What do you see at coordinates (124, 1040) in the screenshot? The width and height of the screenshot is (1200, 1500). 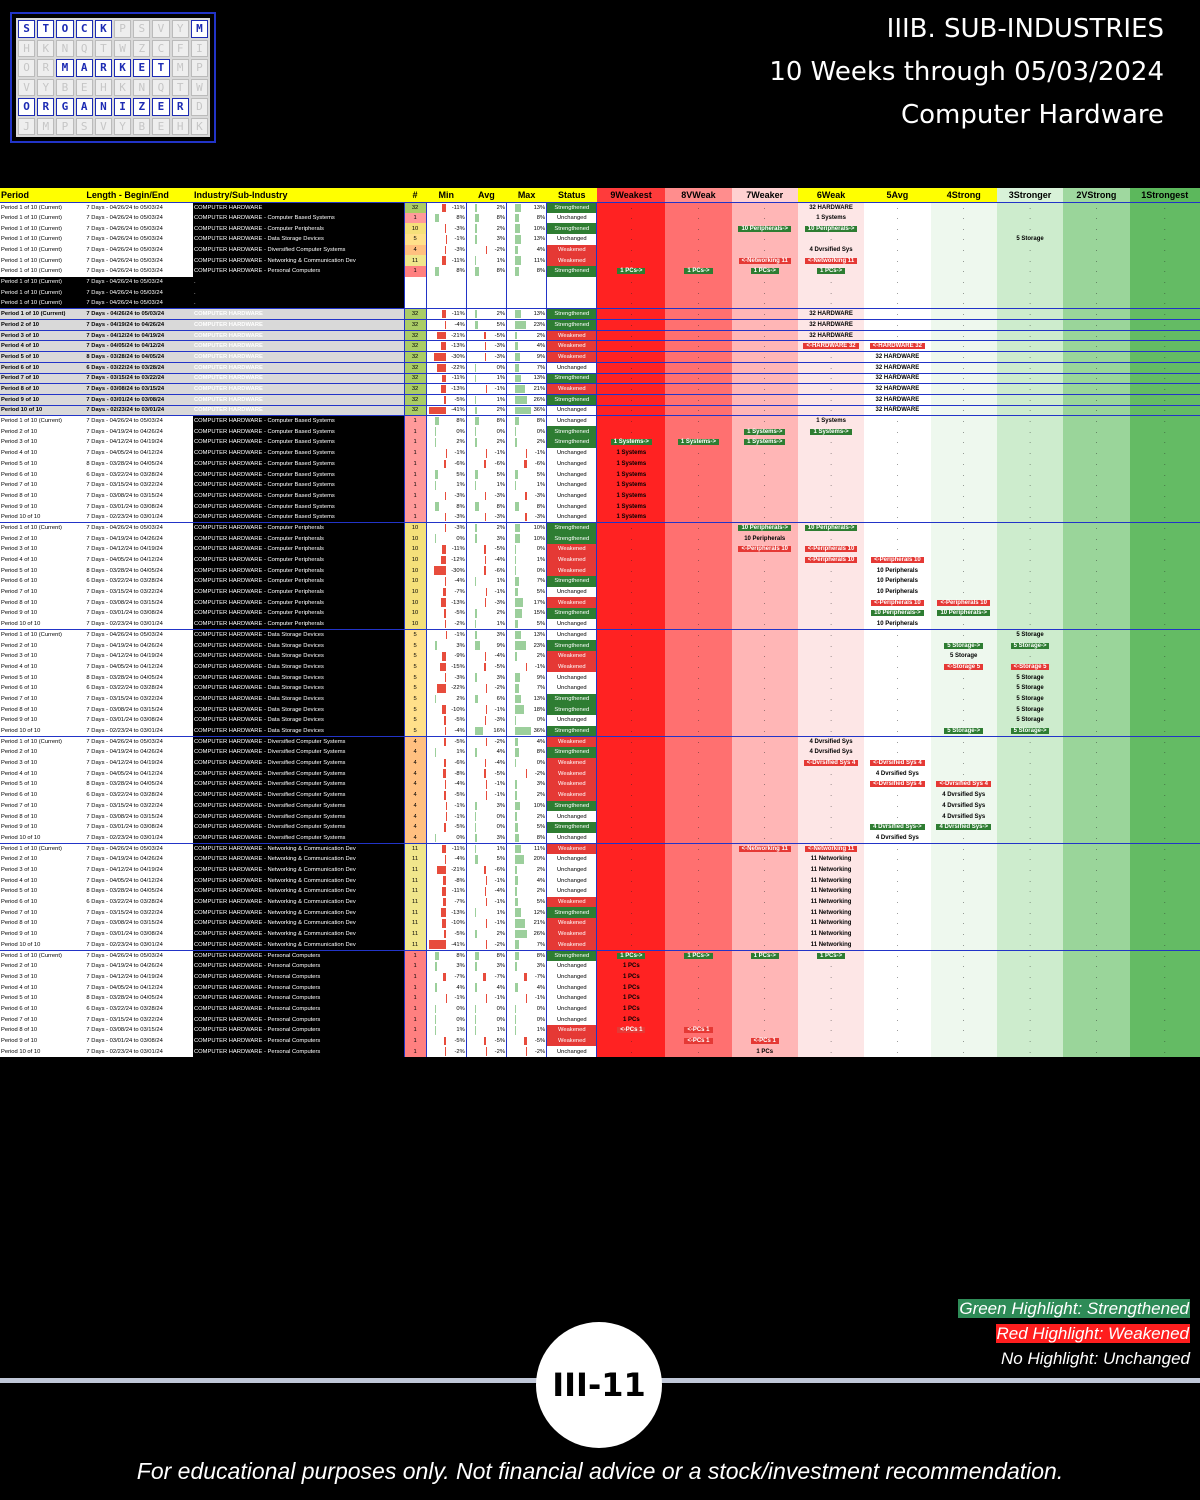 I see `length-cell: 7 Days - 03/01/24 to 03/08/24` at bounding box center [124, 1040].